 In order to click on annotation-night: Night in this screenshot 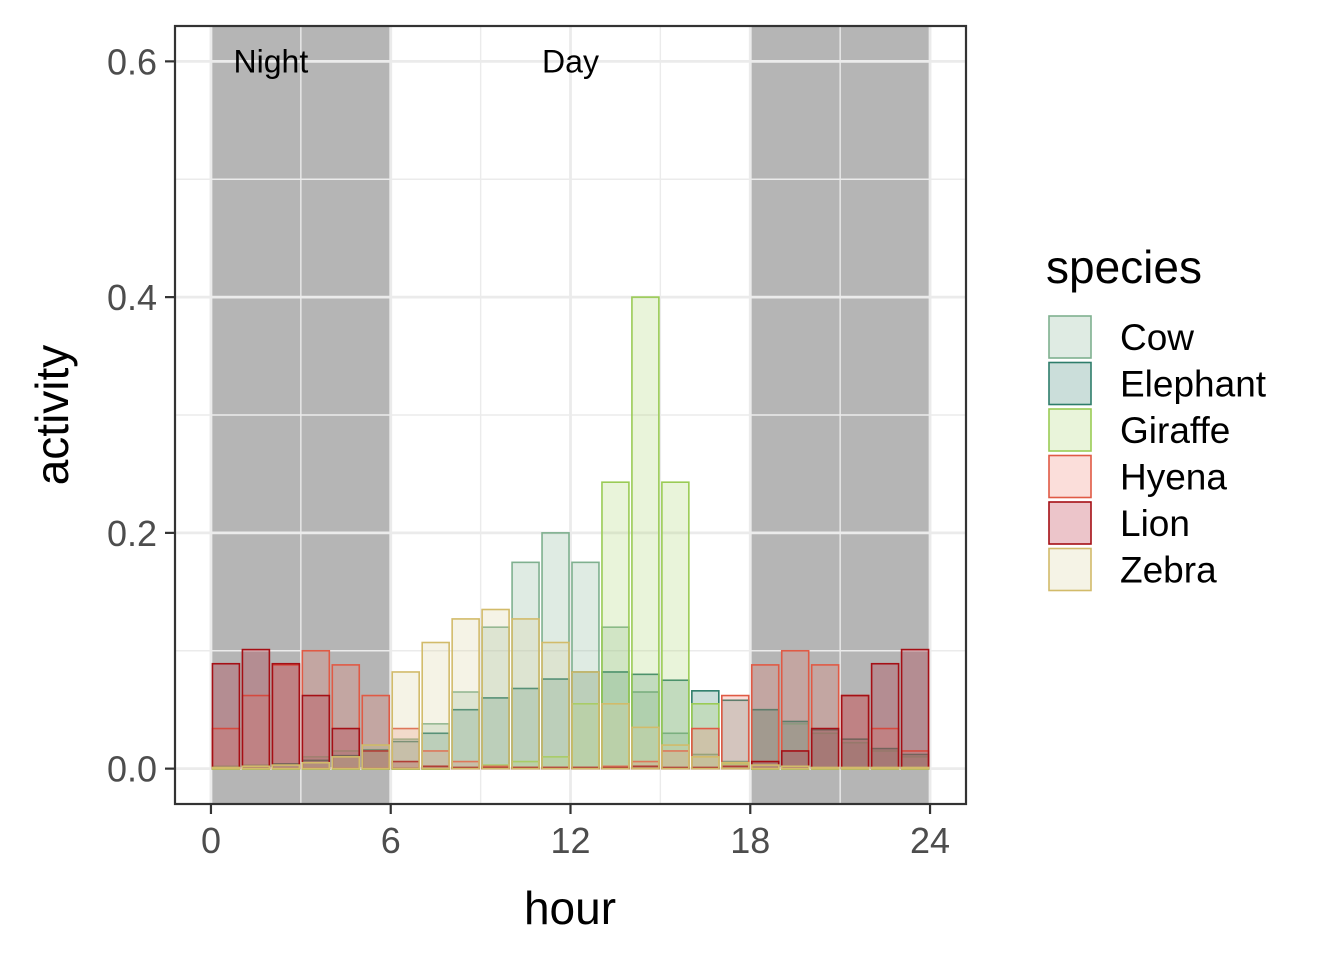, I will do `click(271, 61)`.